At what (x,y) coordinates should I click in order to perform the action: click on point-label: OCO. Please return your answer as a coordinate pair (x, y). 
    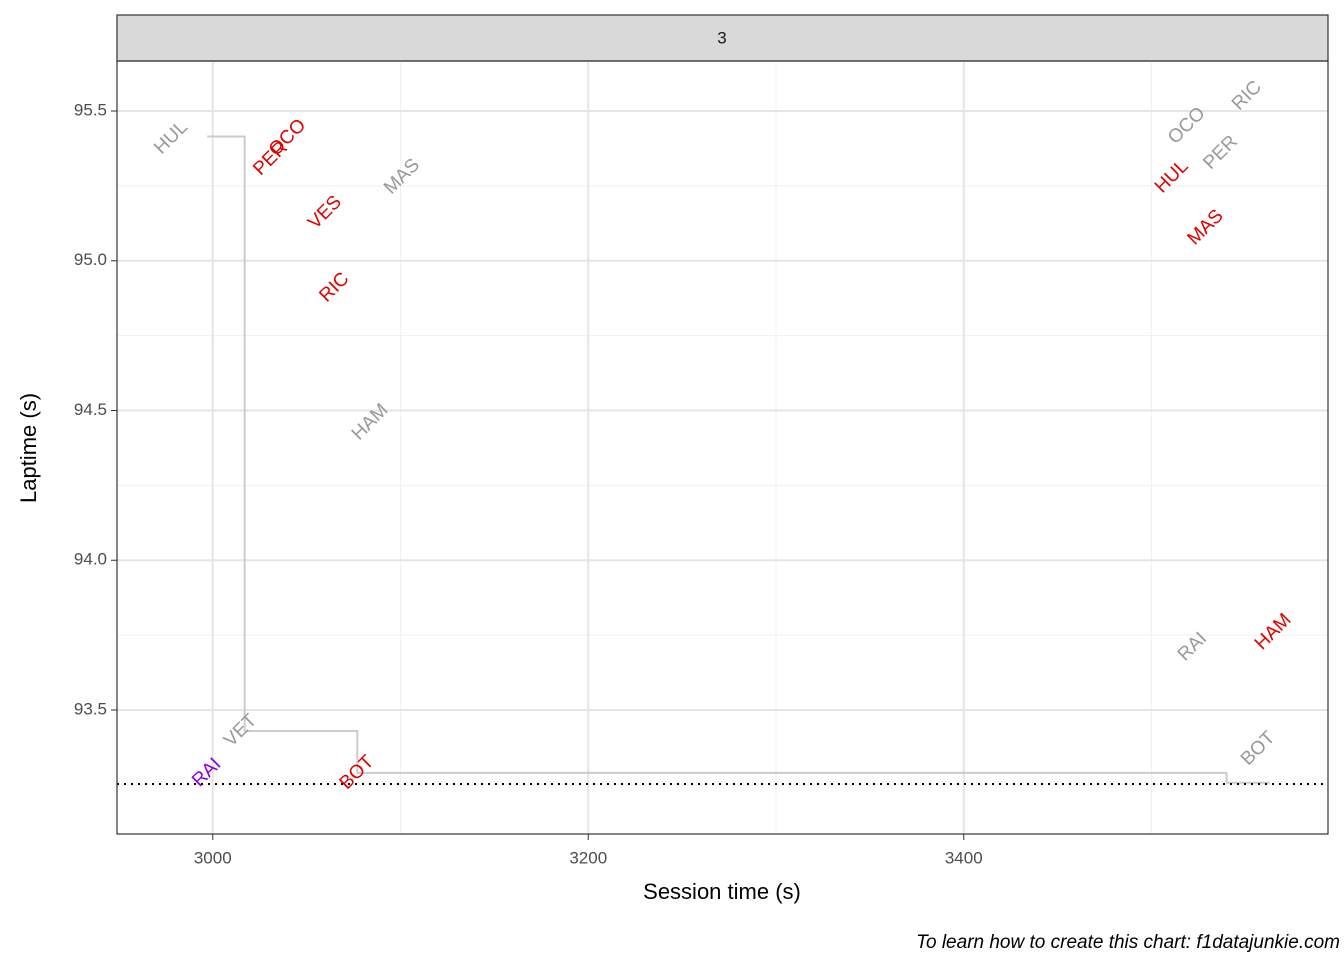
    Looking at the image, I should click on (1186, 125).